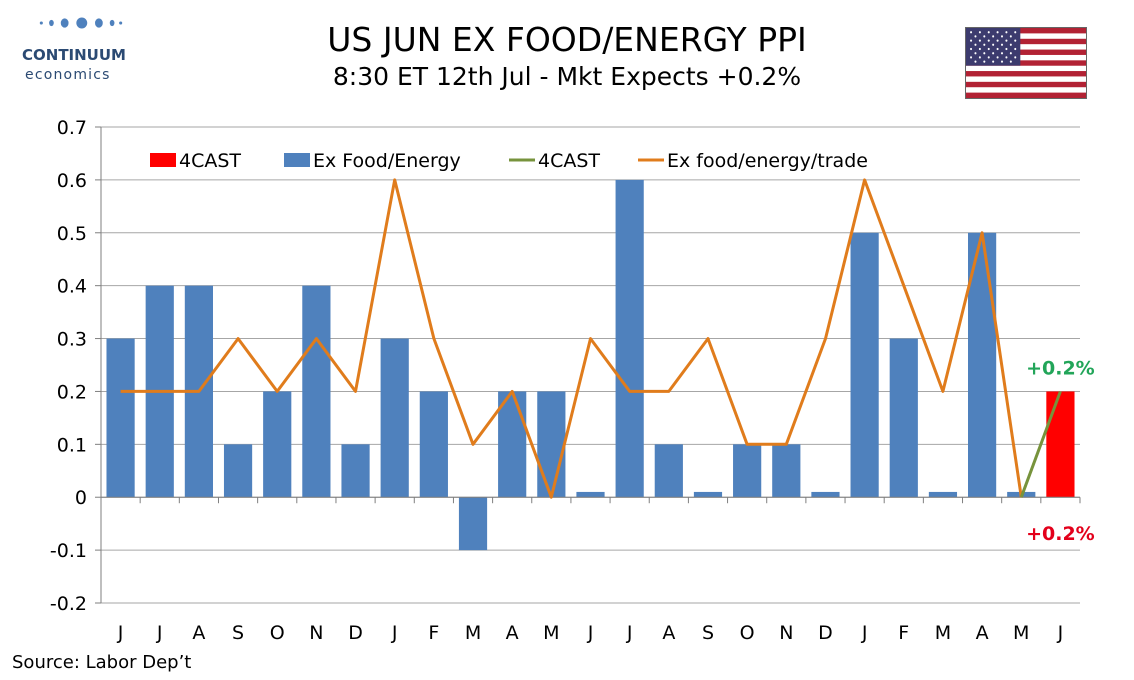  What do you see at coordinates (68, 75) in the screenshot?
I see `brand-subtitle: economics` at bounding box center [68, 75].